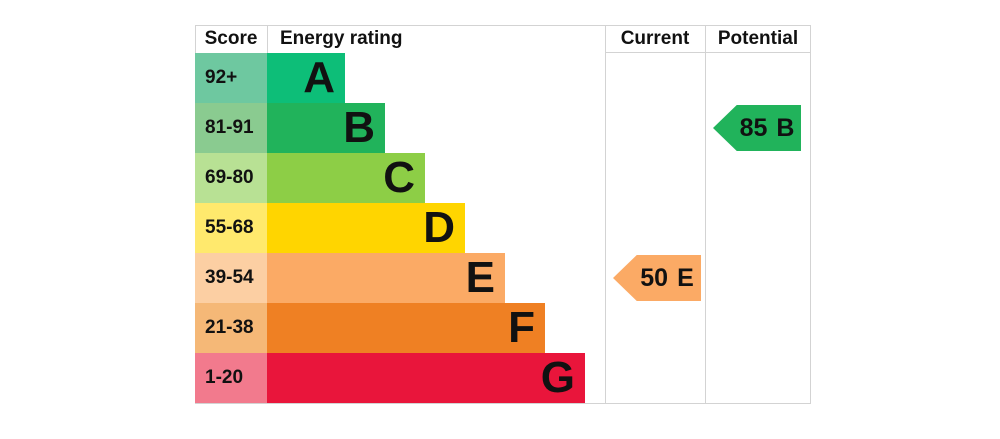 The width and height of the screenshot is (1000, 439). I want to click on rating-bar-d: D, so click(366, 228).